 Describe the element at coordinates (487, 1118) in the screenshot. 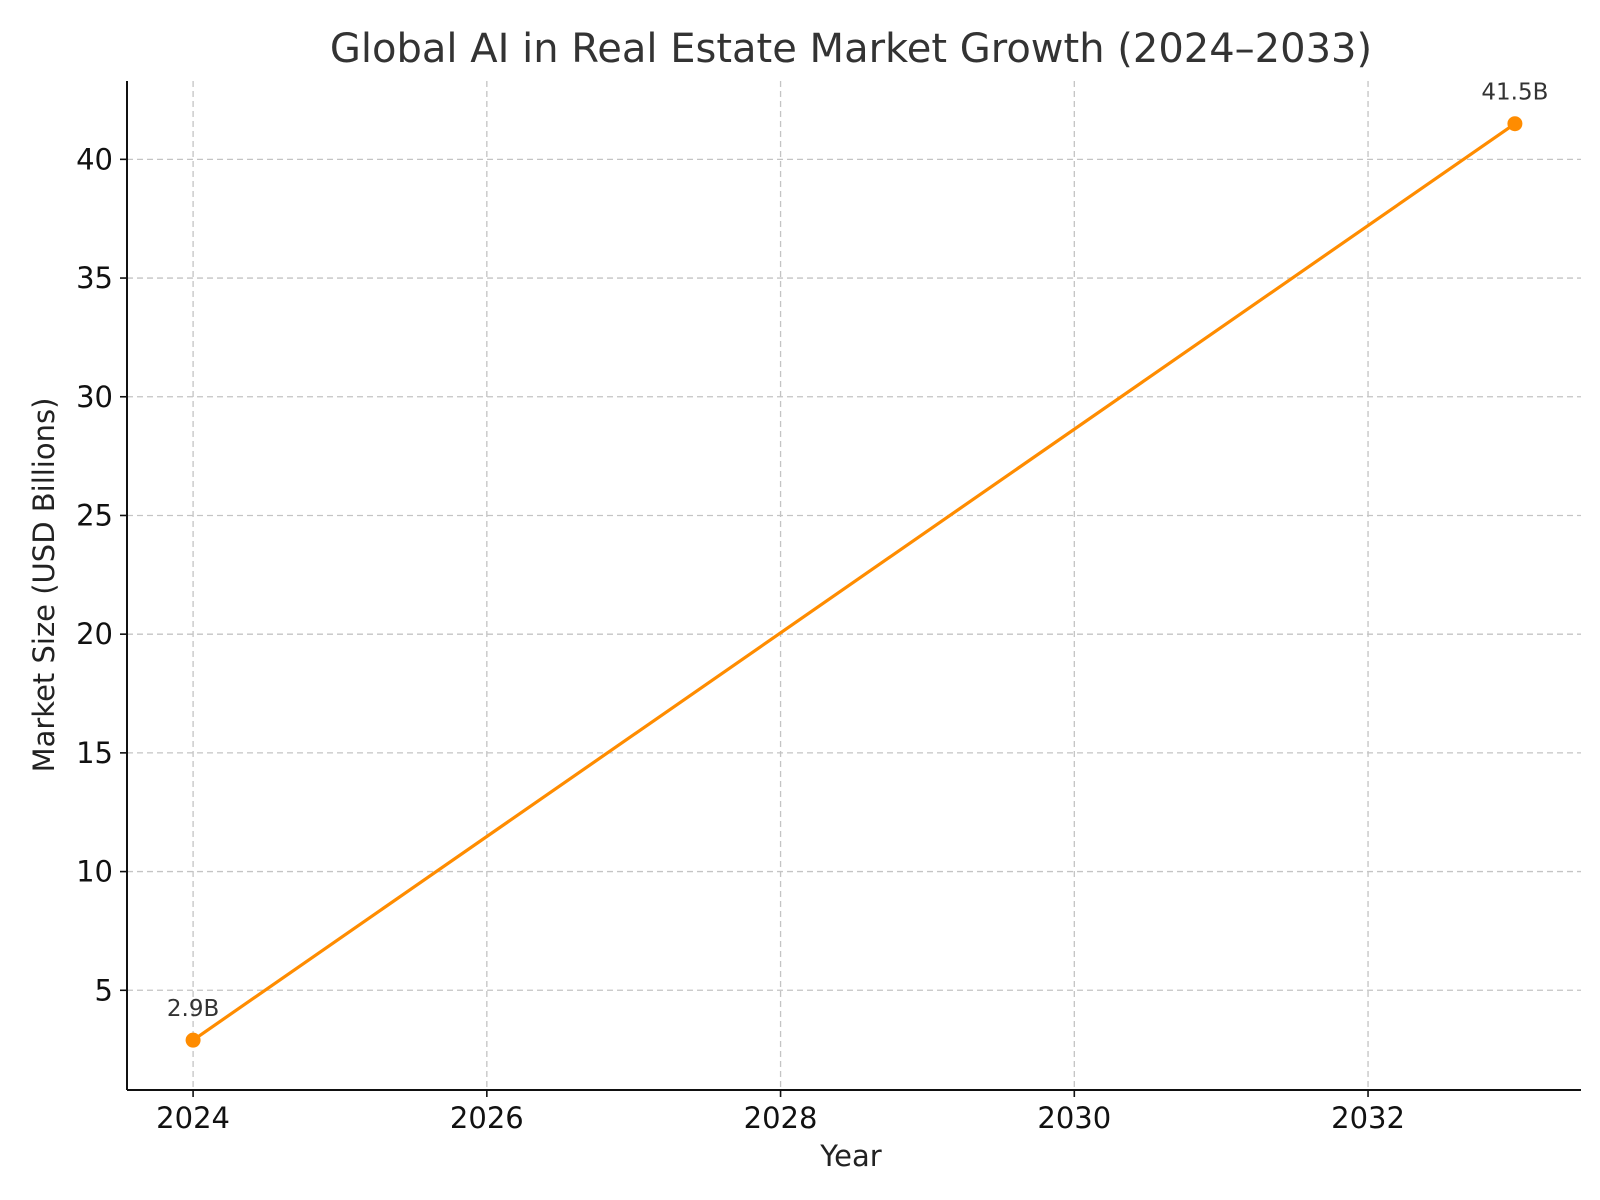

I see `x-tick-label: 2026` at that location.